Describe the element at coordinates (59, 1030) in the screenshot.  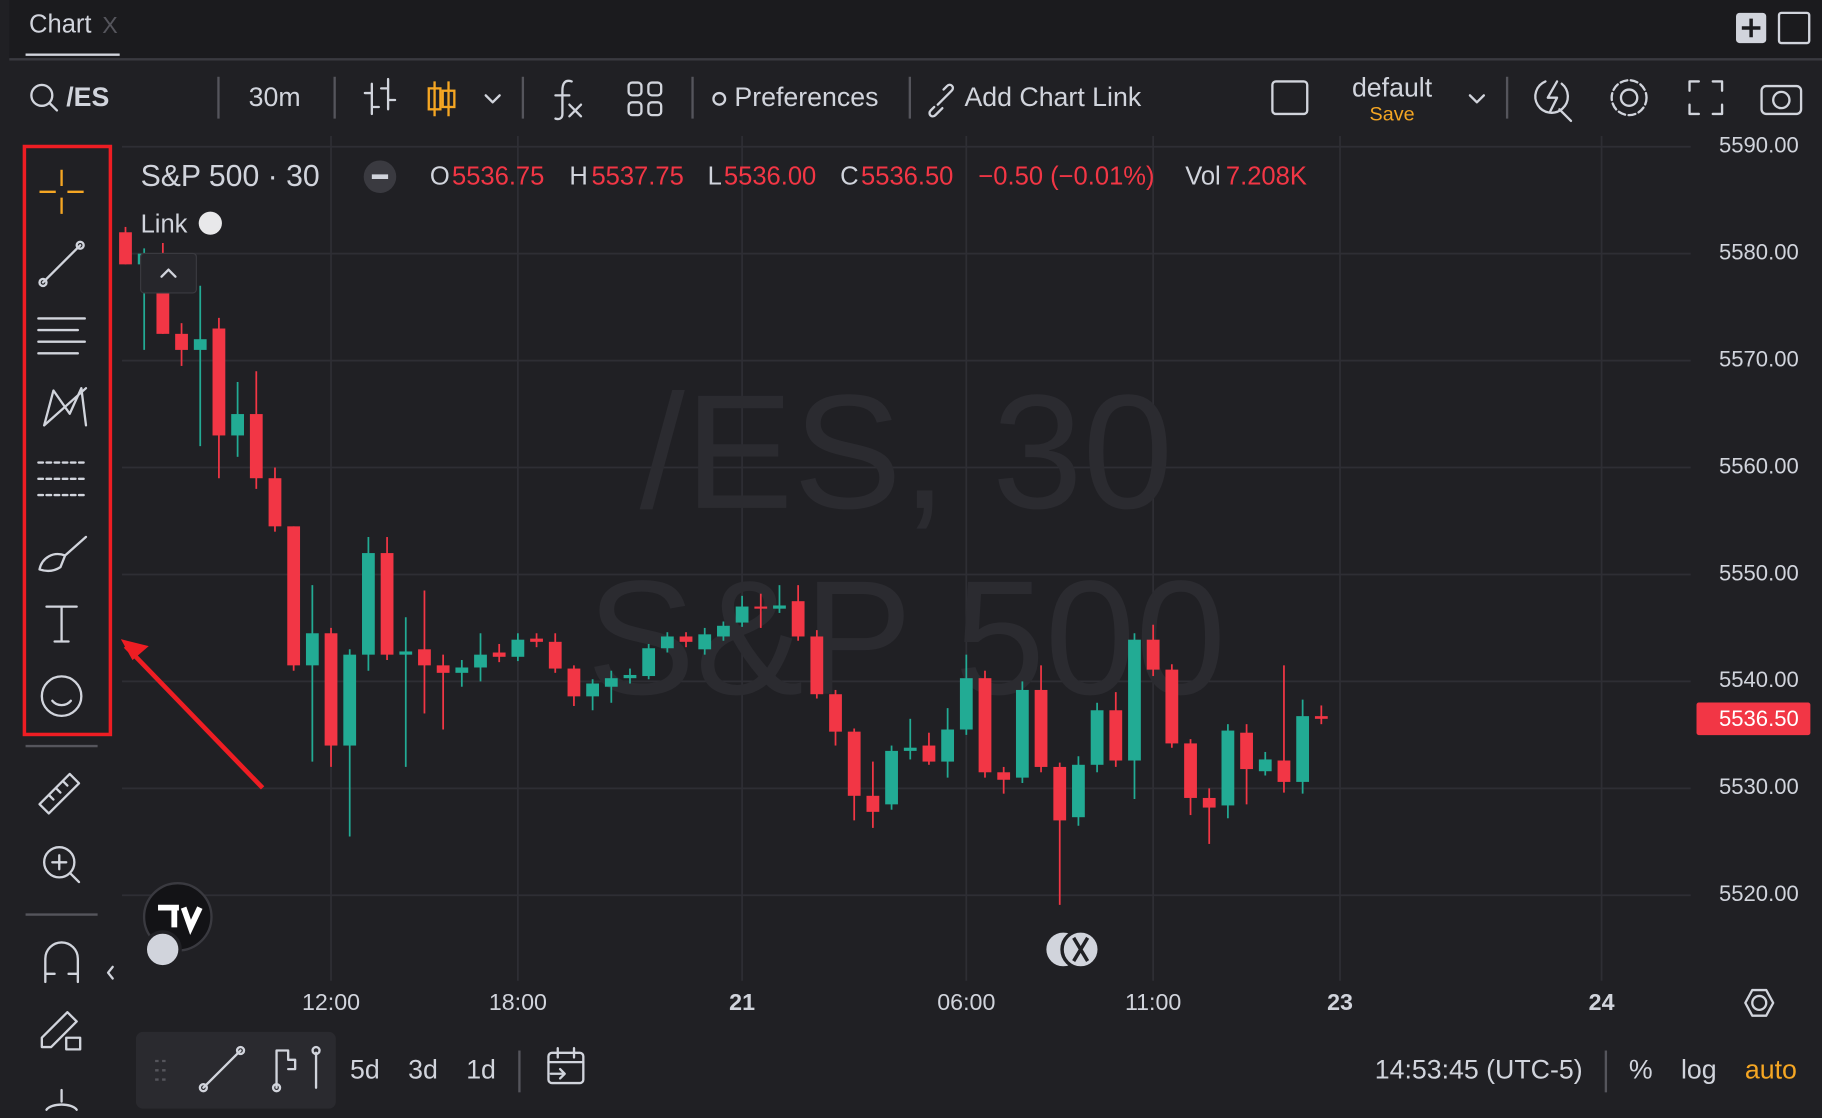
I see `lock-drawings-tool` at that location.